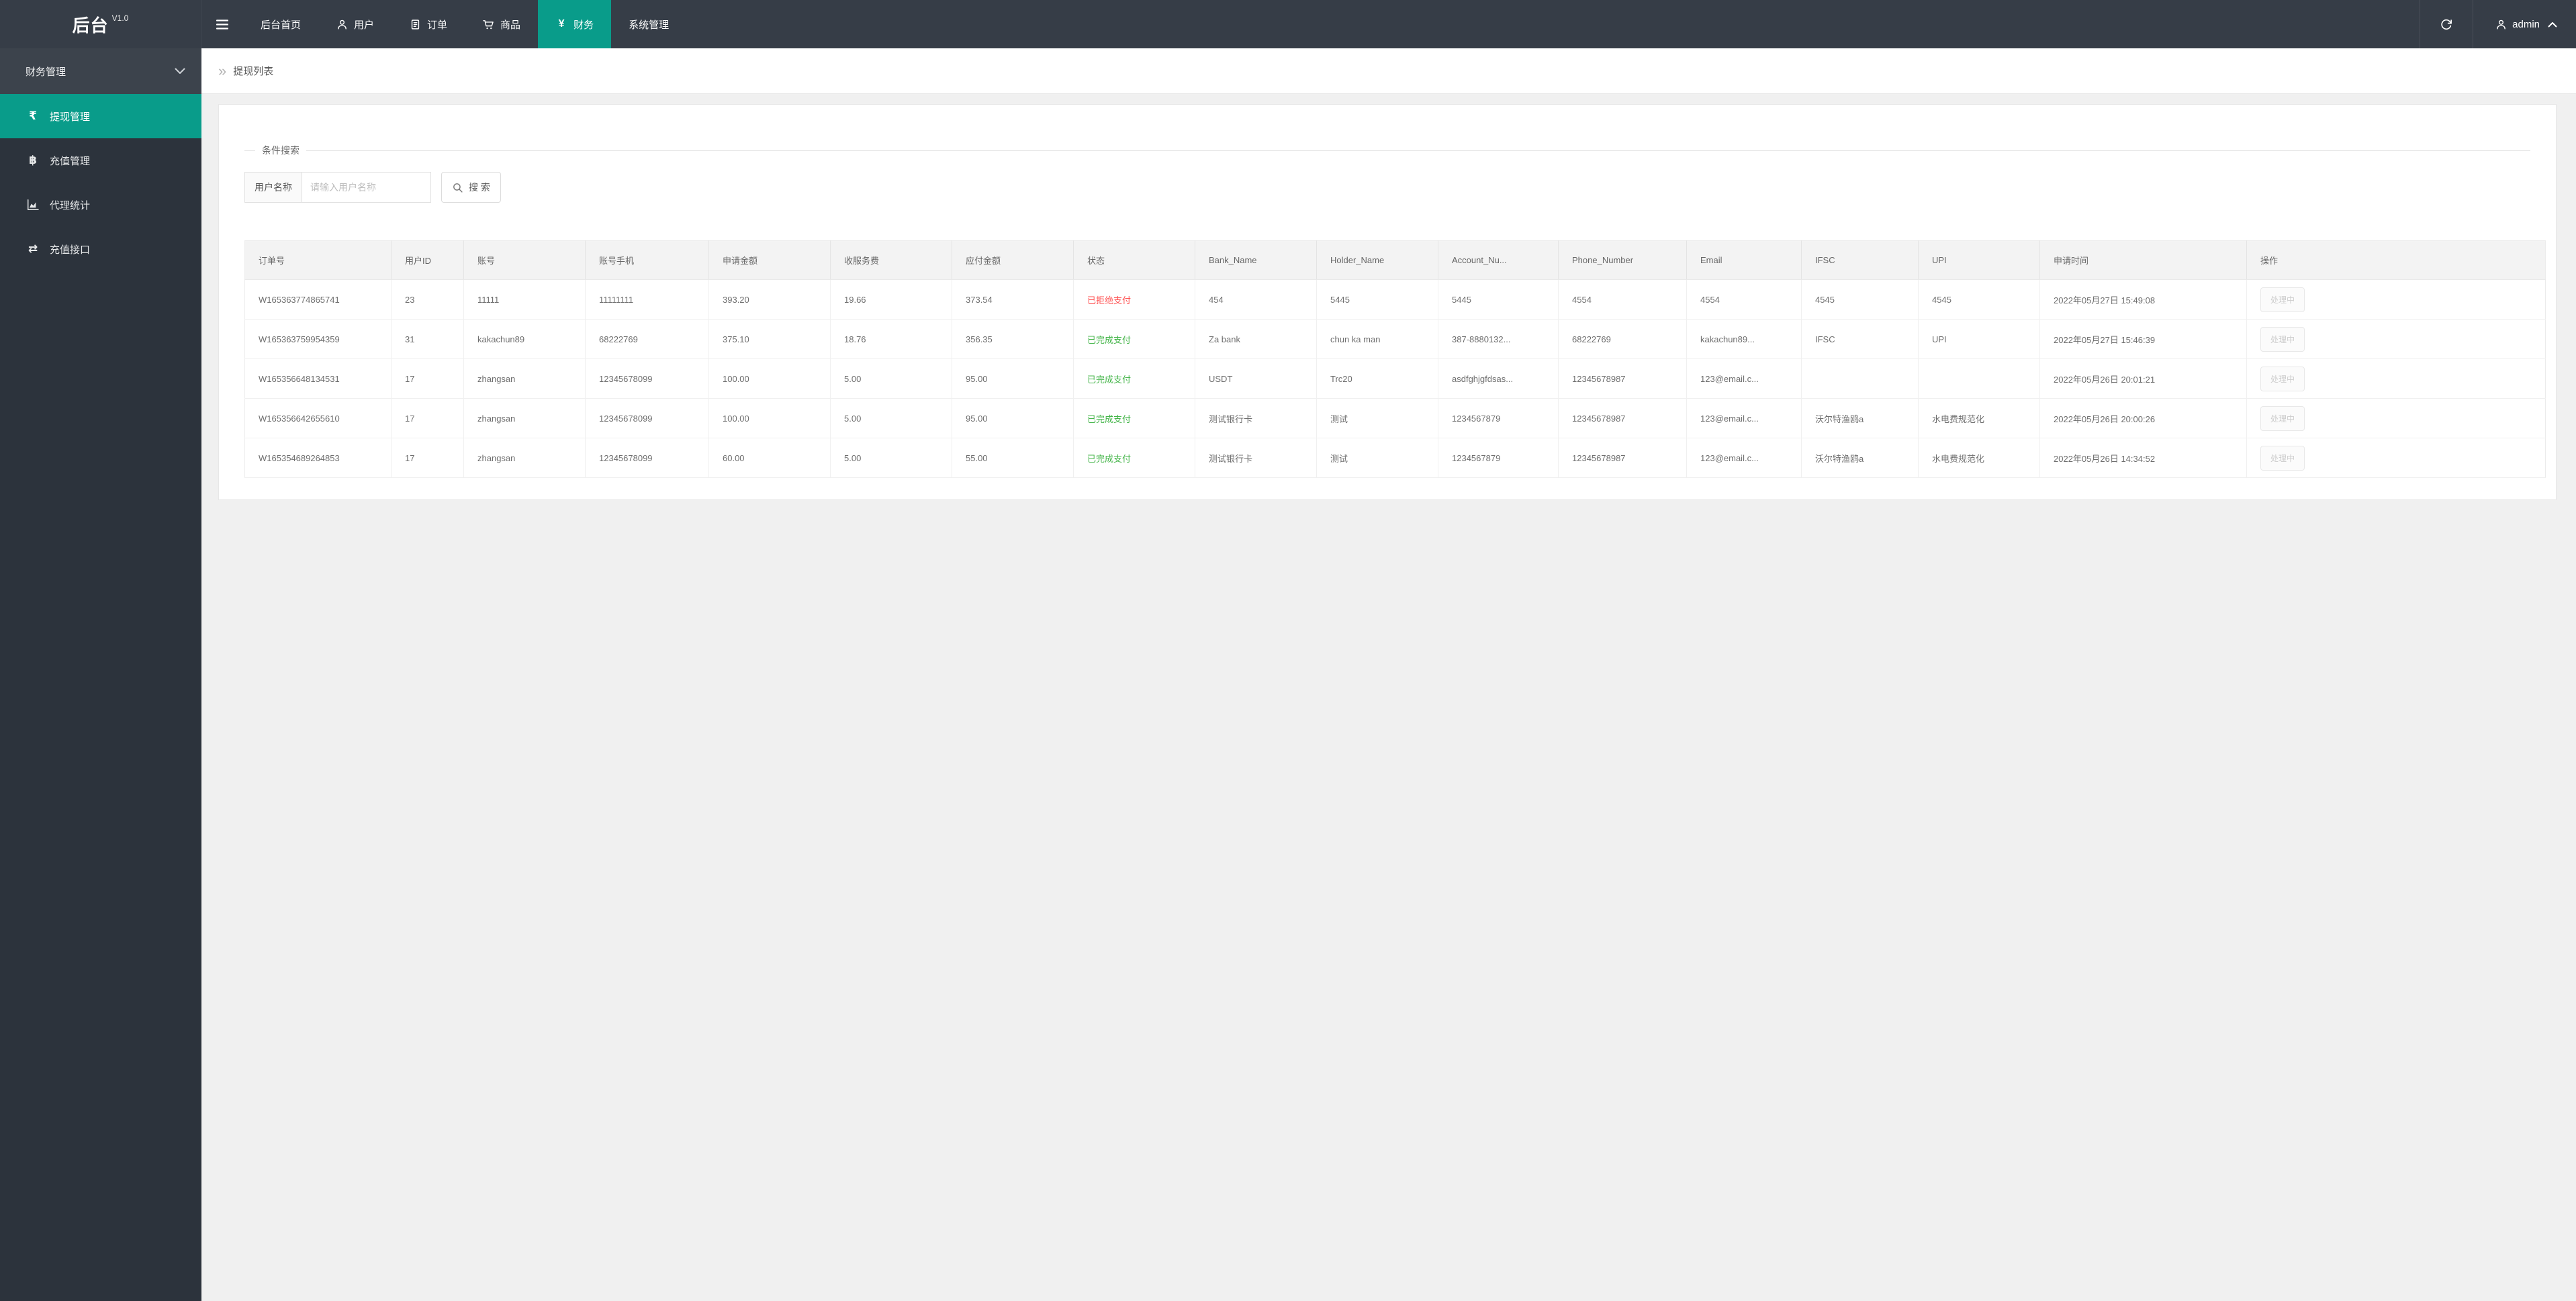  I want to click on order-icon, so click(415, 24).